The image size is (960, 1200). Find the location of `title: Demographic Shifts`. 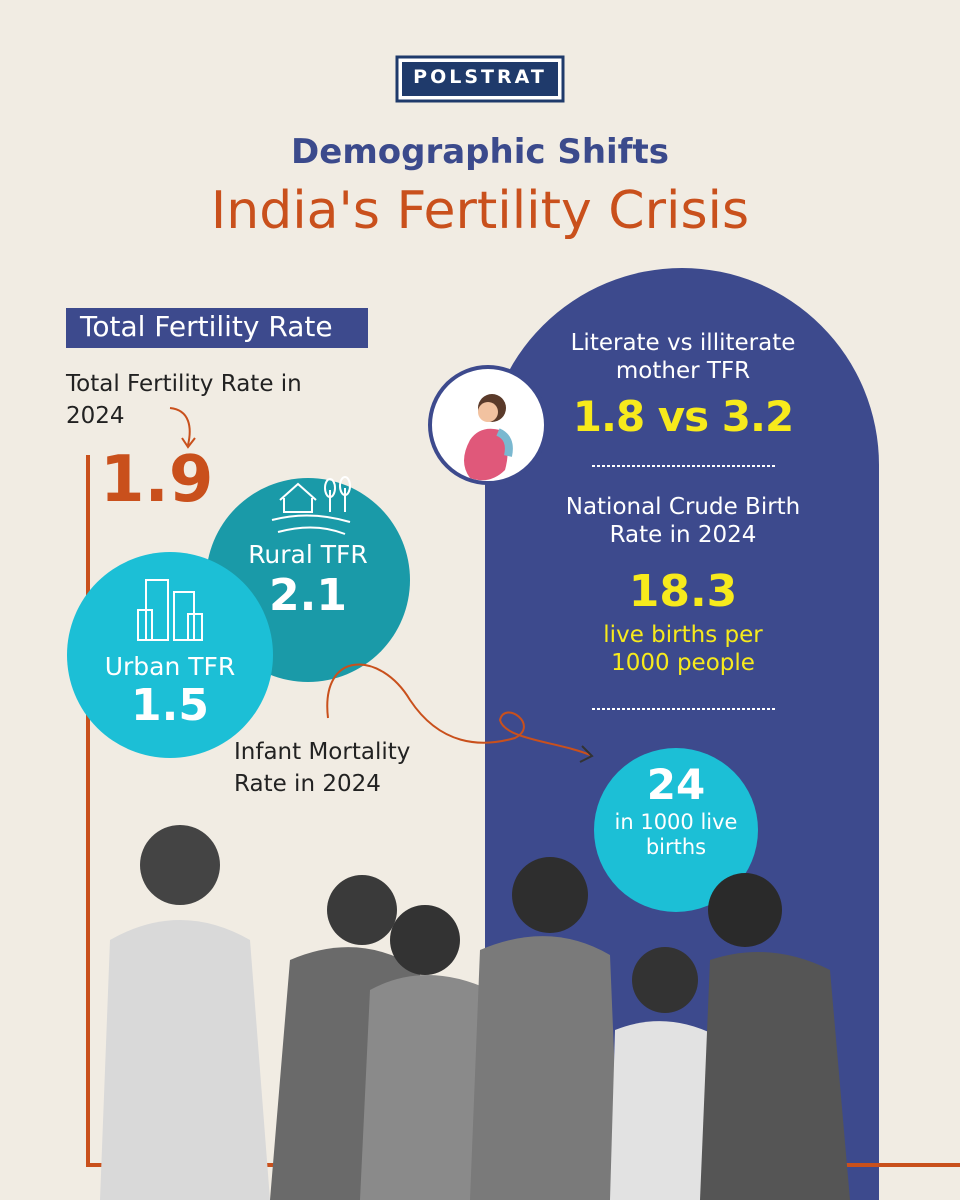

title: Demographic Shifts is located at coordinates (480, 152).